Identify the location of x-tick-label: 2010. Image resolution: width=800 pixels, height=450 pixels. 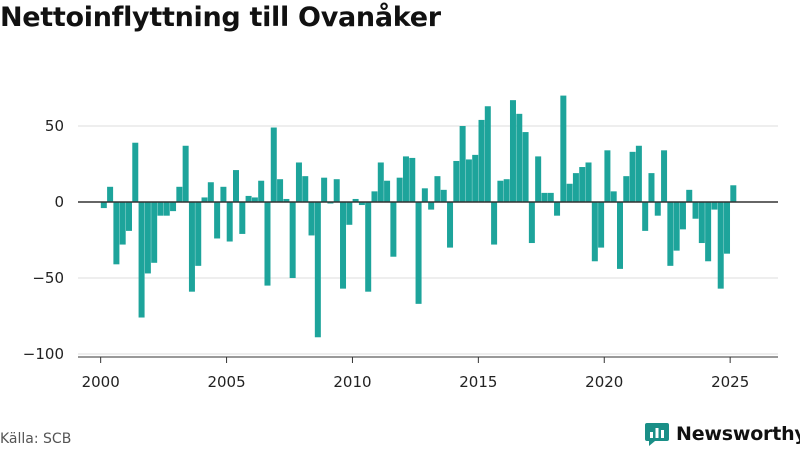
(352, 382).